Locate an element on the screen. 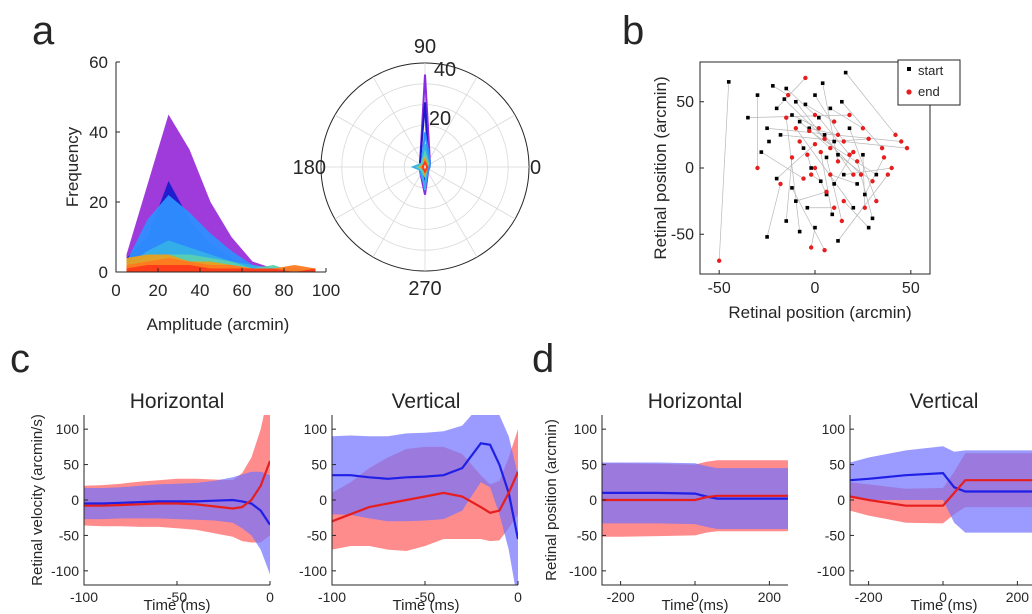 The image size is (1032, 614). velocity-horizontal-plot: -100 -50 0 100 50 0 -50 -100 is located at coordinates (162, 510).